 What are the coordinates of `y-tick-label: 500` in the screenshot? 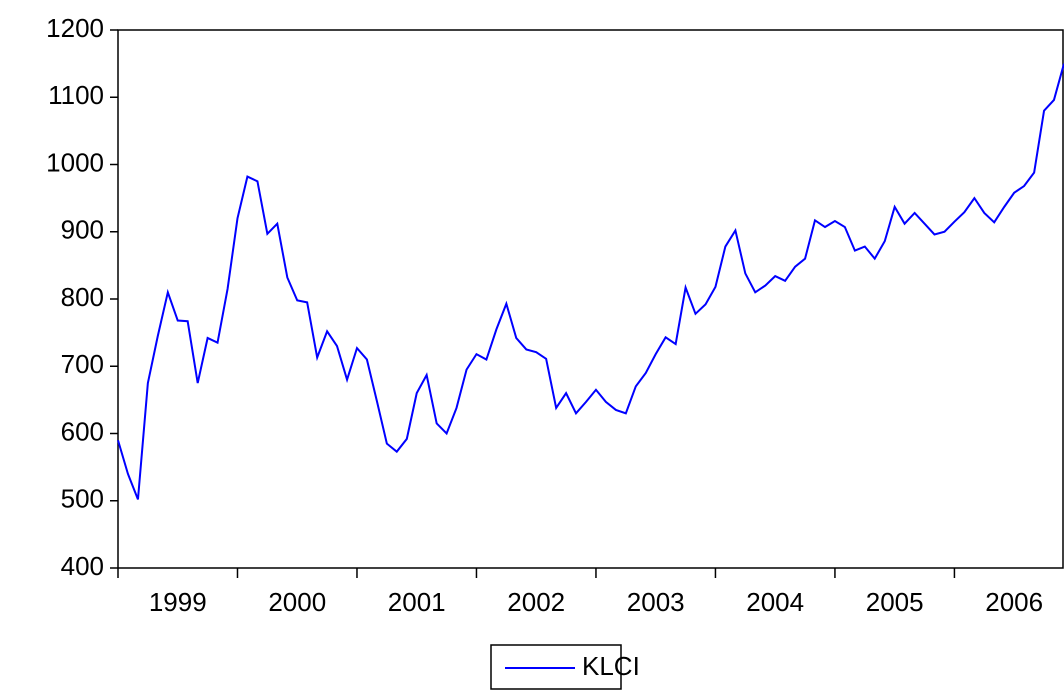 It's located at (82, 499).